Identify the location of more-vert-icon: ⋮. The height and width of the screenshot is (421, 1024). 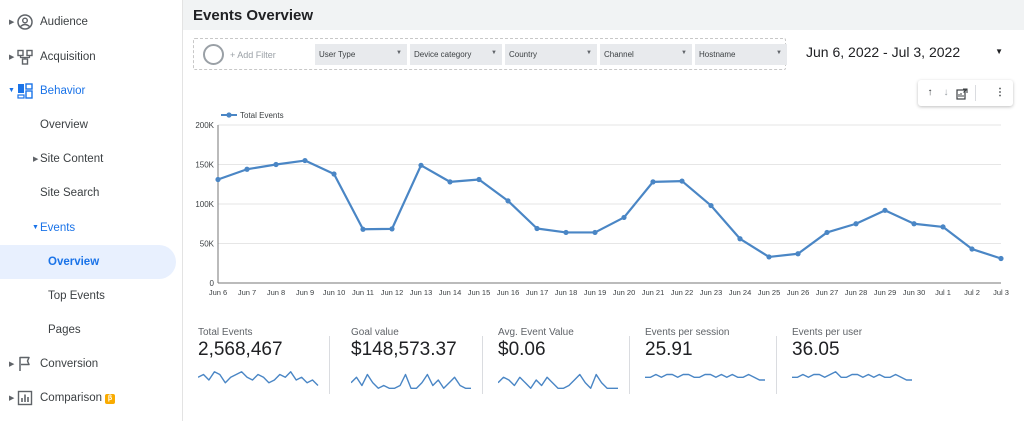
(1000, 92).